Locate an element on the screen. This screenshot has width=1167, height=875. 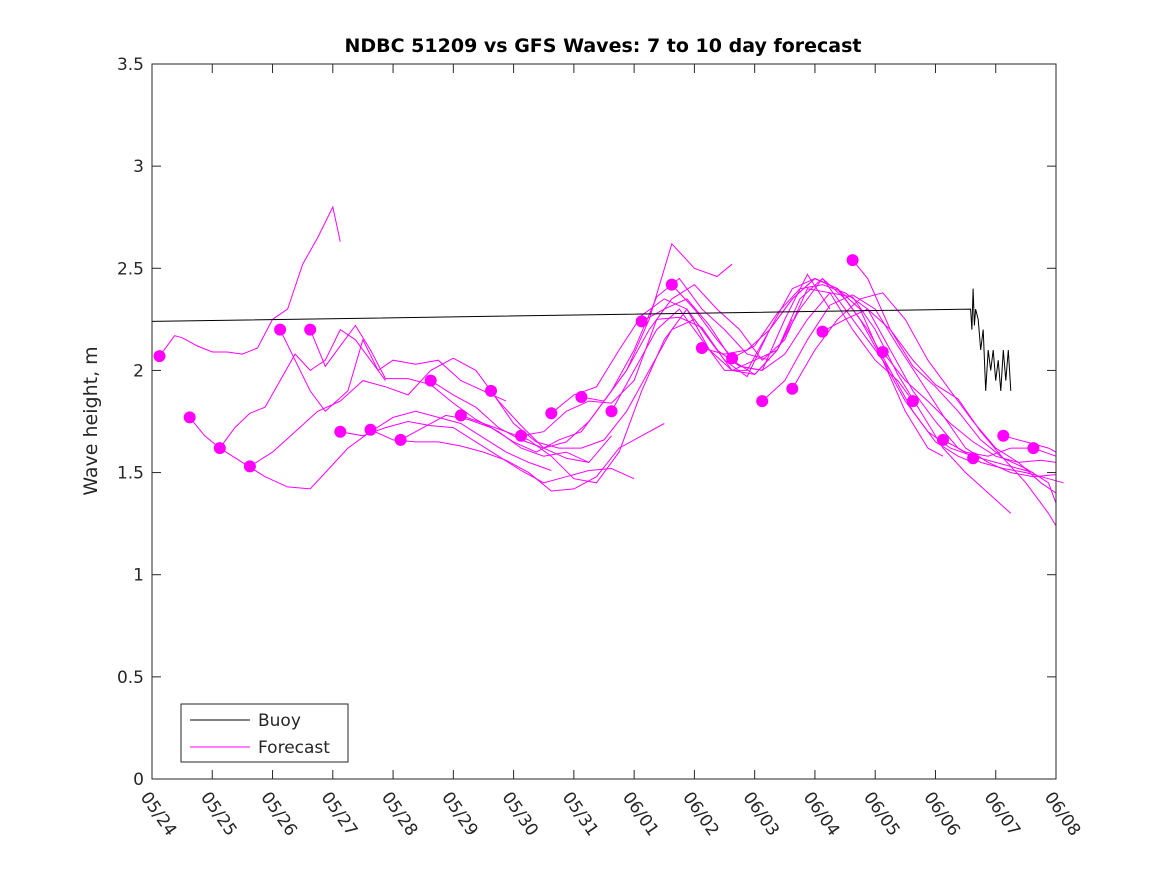
buoy-line is located at coordinates (581, 339).